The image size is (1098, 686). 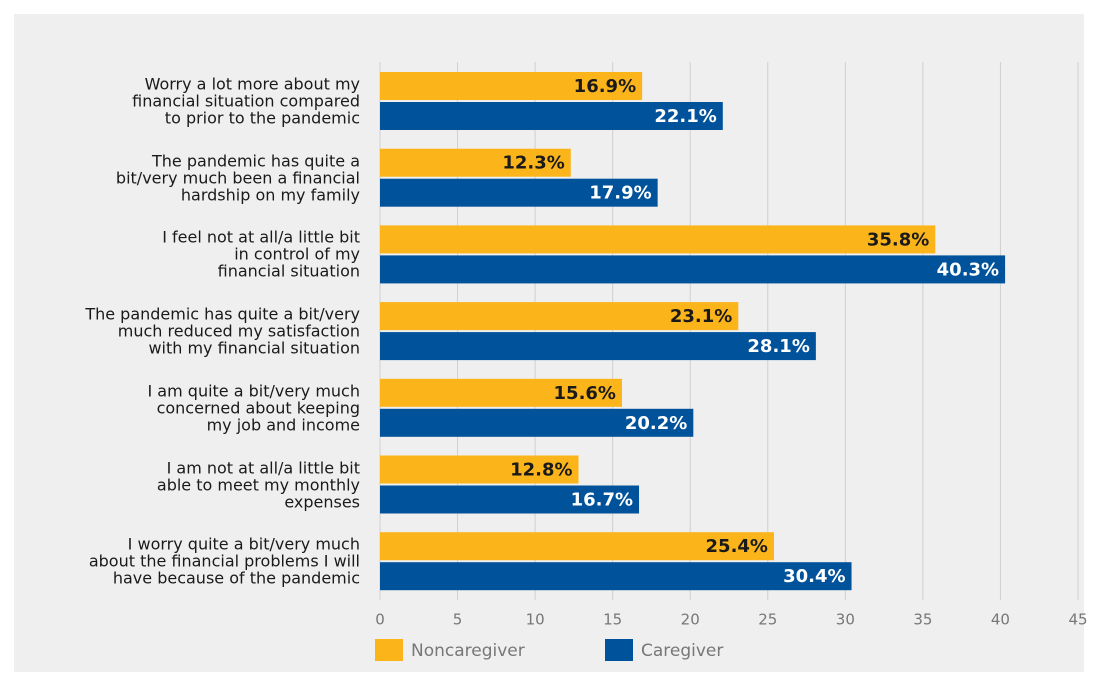 What do you see at coordinates (535, 620) in the screenshot?
I see `x-tick-label: 10` at bounding box center [535, 620].